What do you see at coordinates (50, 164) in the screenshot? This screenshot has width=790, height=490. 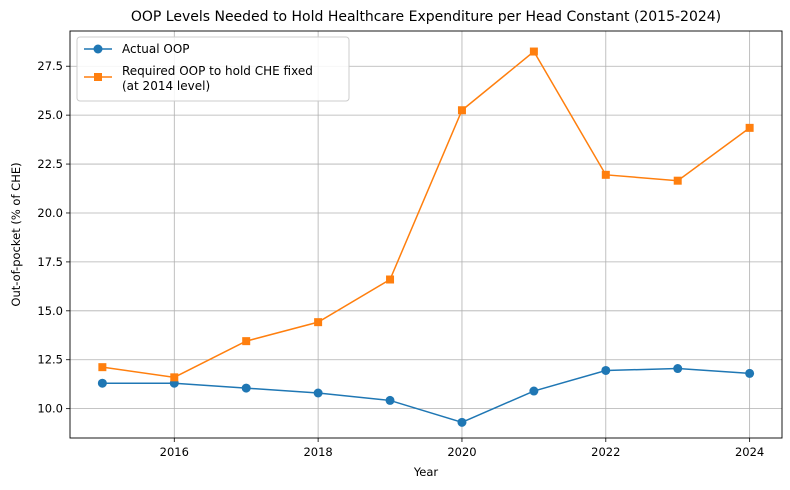 I see `y-tick-label: 22.5` at bounding box center [50, 164].